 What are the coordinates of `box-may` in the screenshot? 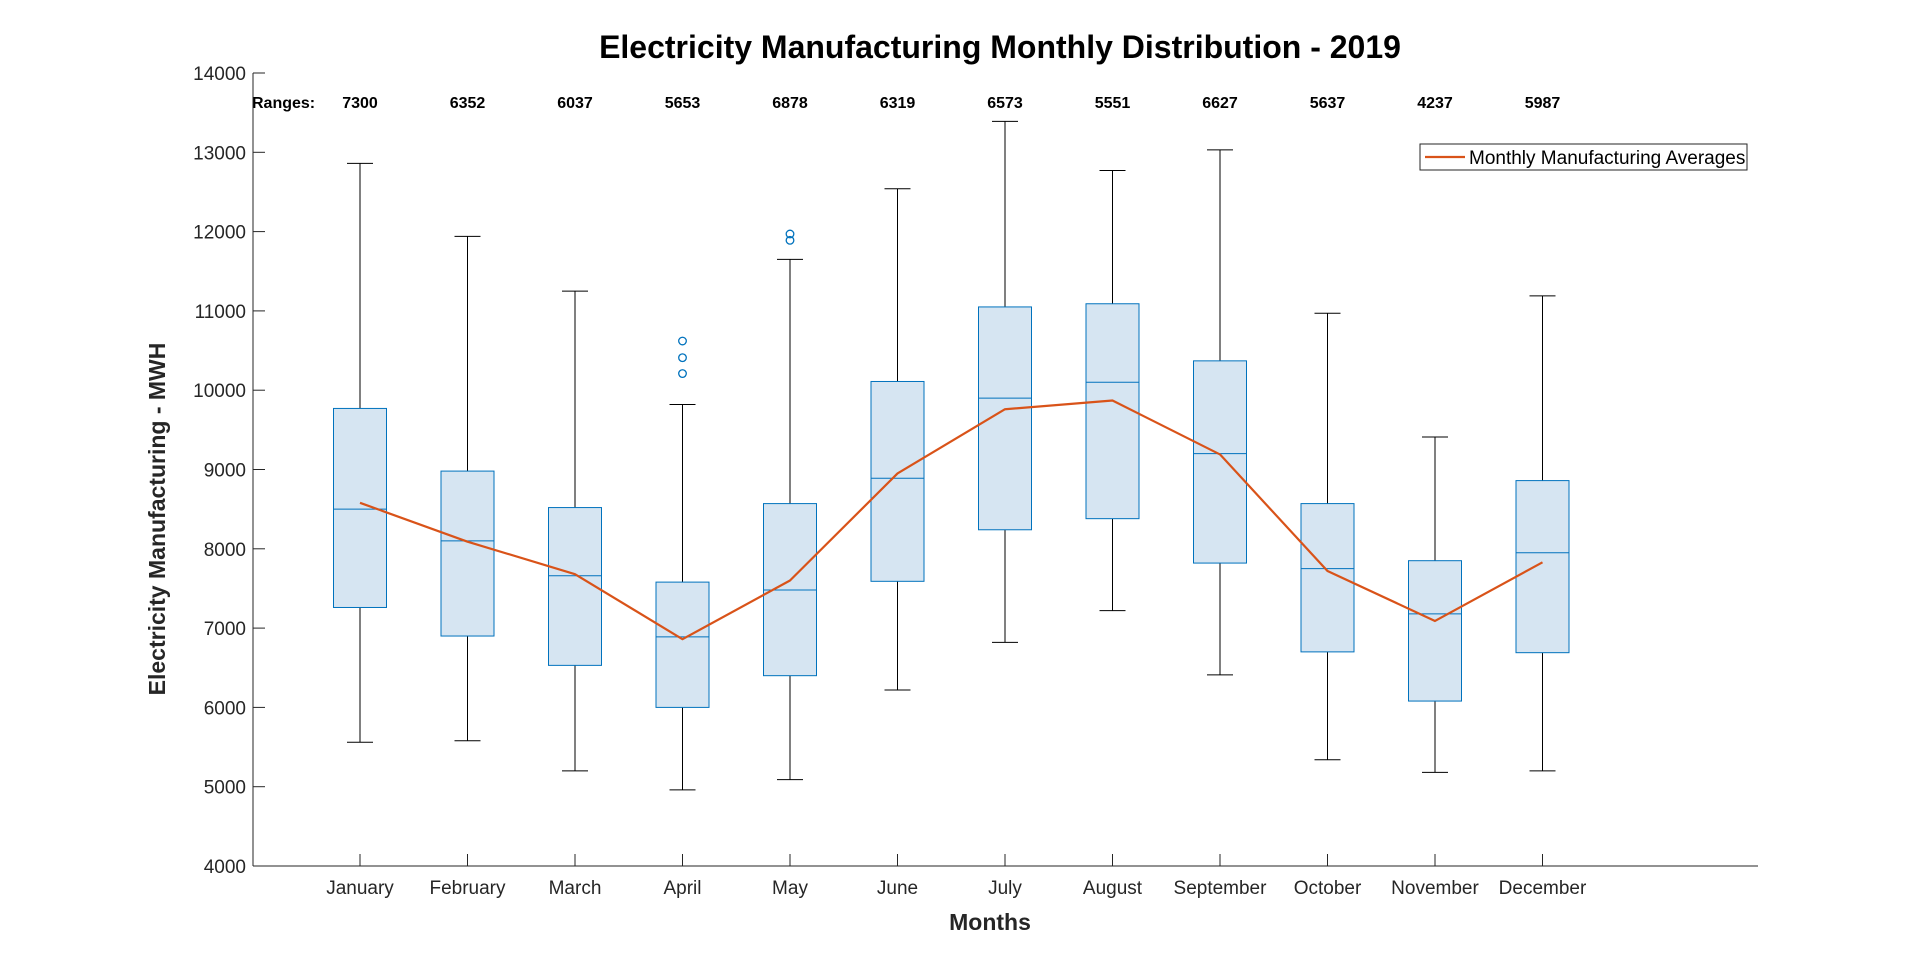 It's located at (790, 505).